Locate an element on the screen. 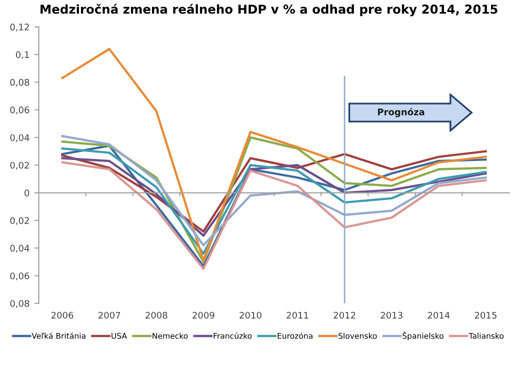  x-tick-label: 2015 is located at coordinates (485, 315).